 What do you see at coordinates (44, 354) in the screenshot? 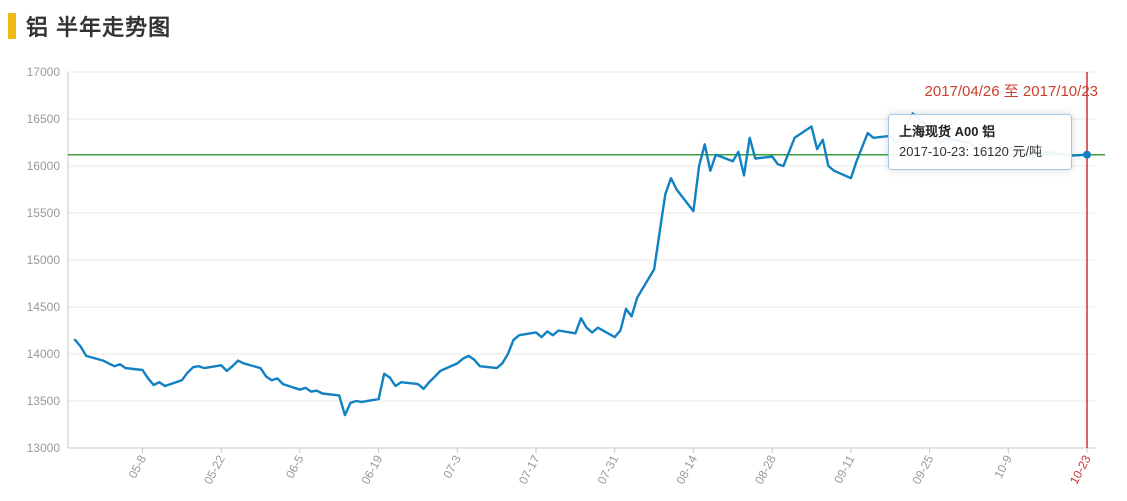
I see `y-axis-tick-label: 14000` at bounding box center [44, 354].